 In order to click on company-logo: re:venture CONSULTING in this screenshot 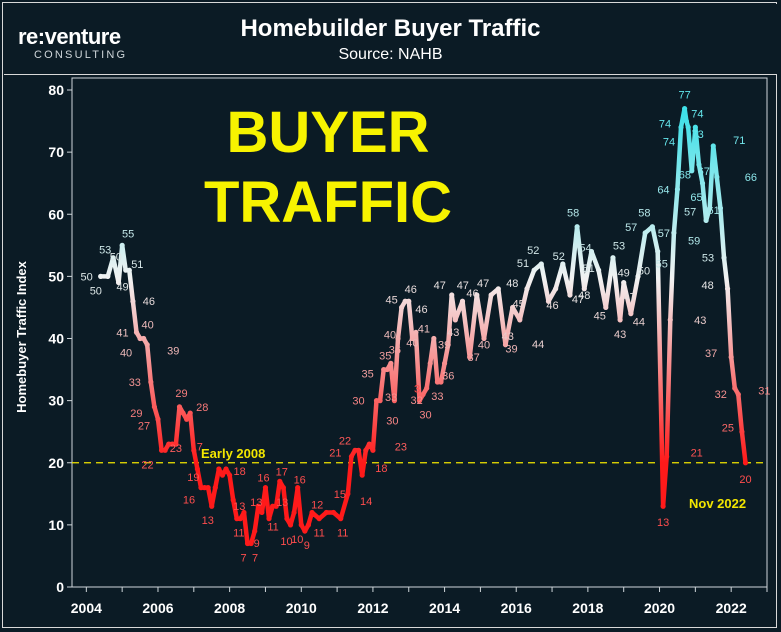, I will do `click(72, 44)`.